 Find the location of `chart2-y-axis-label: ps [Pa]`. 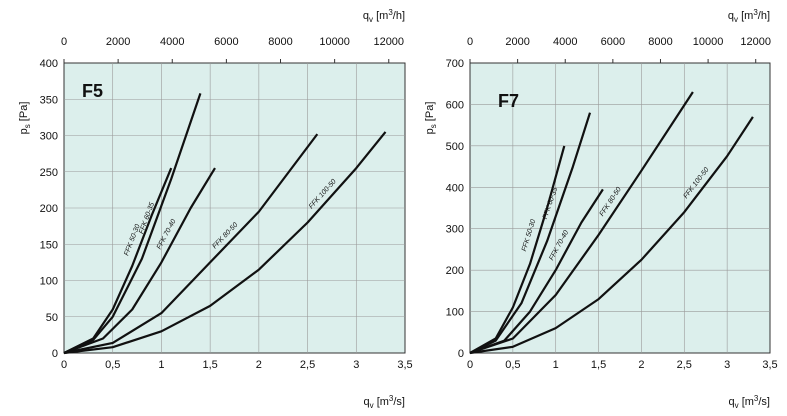

chart2-y-axis-label: ps [Pa] is located at coordinates (431, 118).